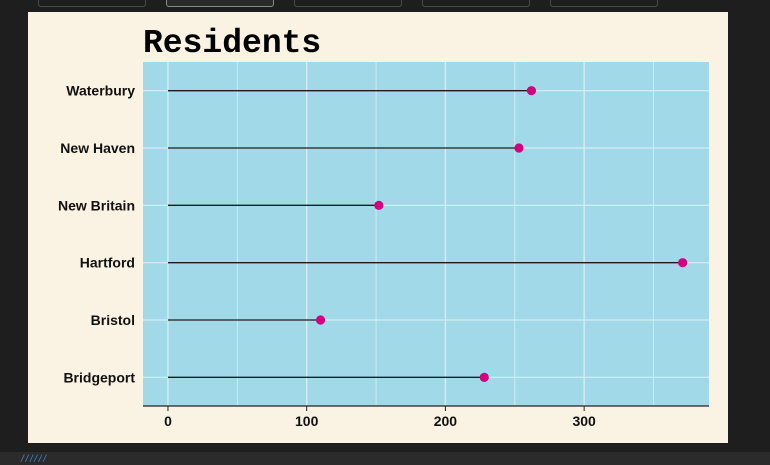  What do you see at coordinates (107, 263) in the screenshot?
I see `category-label: Hartford` at bounding box center [107, 263].